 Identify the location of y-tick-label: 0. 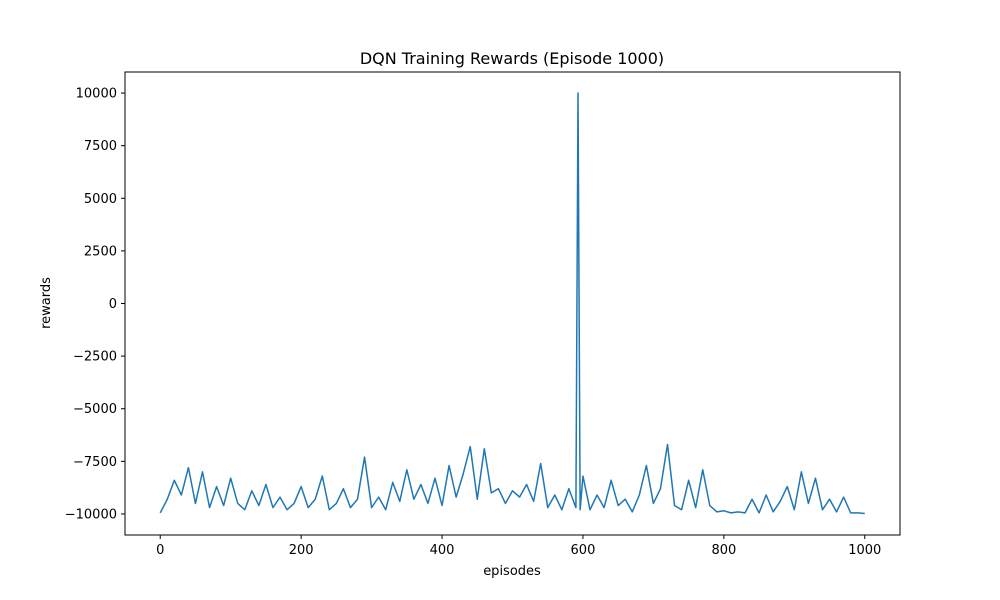
(113, 304).